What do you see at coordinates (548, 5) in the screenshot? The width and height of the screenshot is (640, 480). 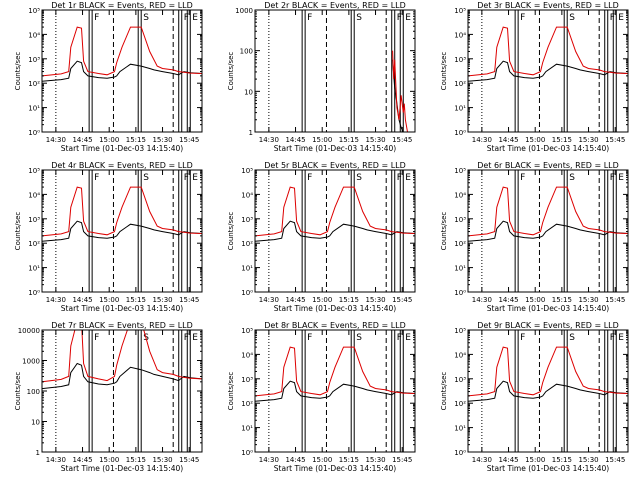 I see `panel-title: Det 3r BLACK = Events, RED = LLD` at bounding box center [548, 5].